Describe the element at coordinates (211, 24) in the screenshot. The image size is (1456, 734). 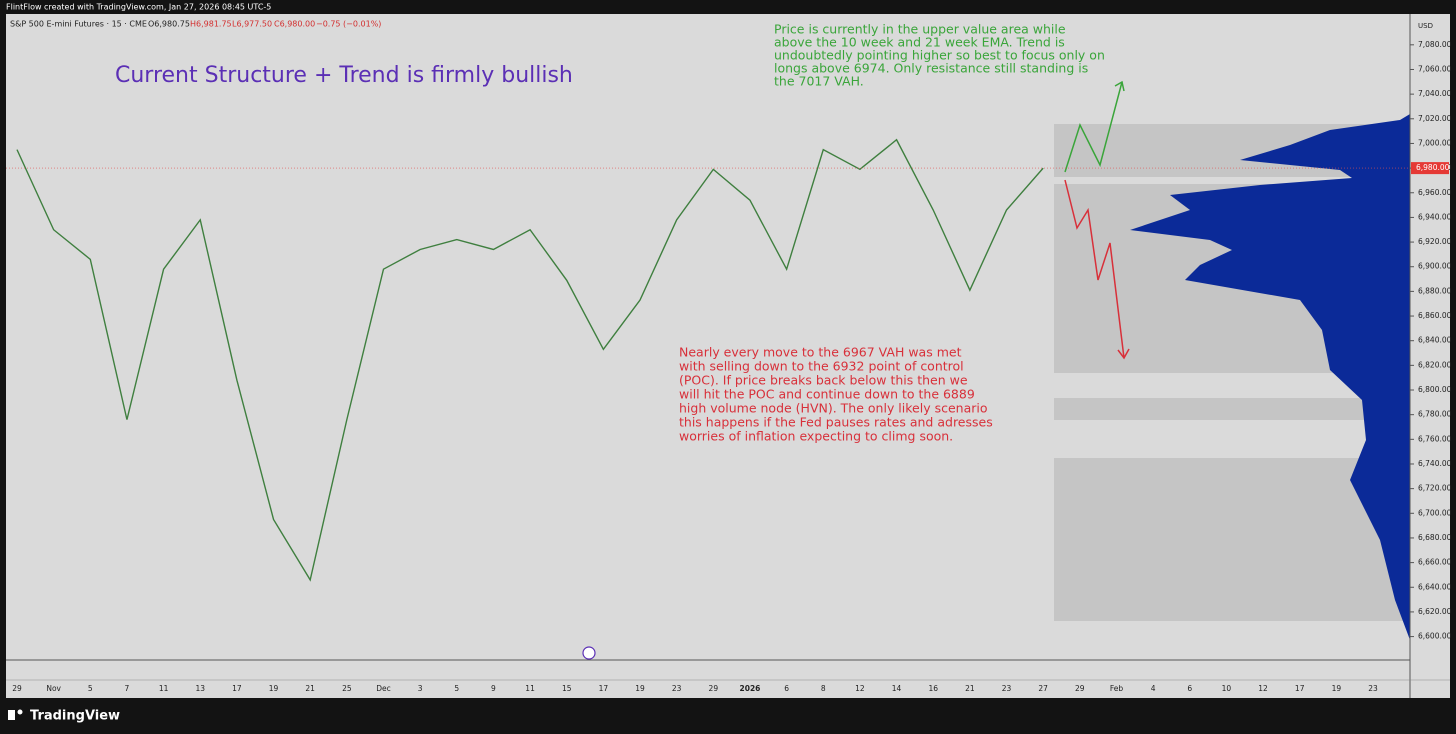
I see `ohlc-value: H6,981.75` at that location.